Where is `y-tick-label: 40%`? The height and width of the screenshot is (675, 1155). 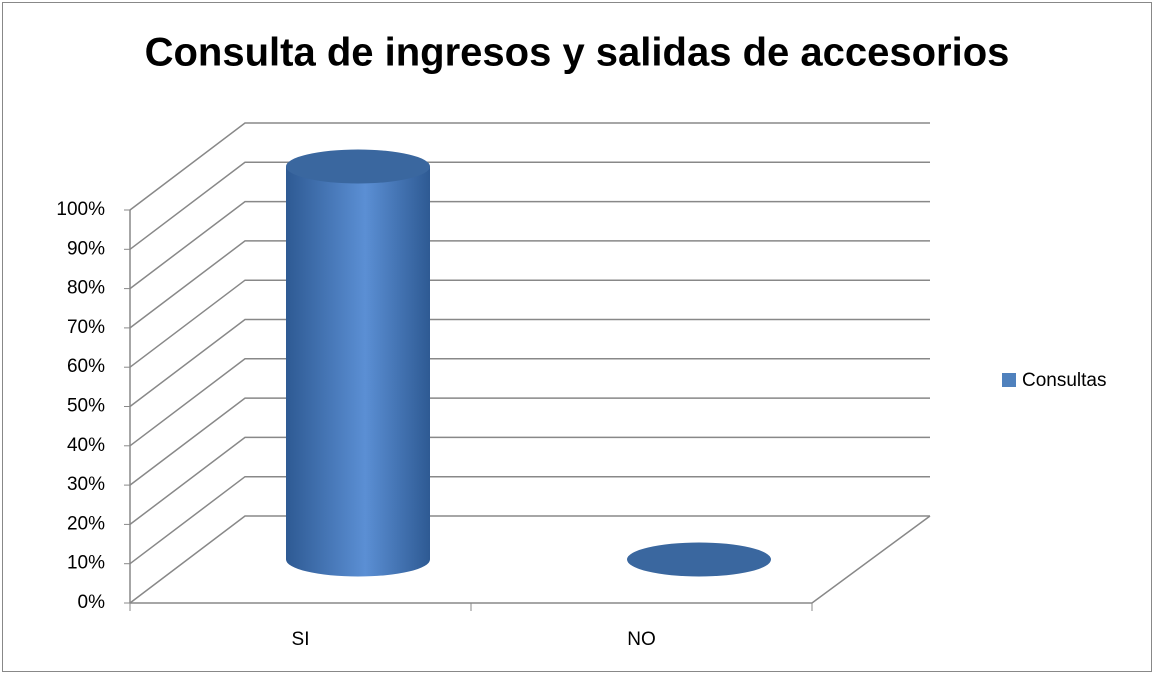
y-tick-label: 40% is located at coordinates (86, 445).